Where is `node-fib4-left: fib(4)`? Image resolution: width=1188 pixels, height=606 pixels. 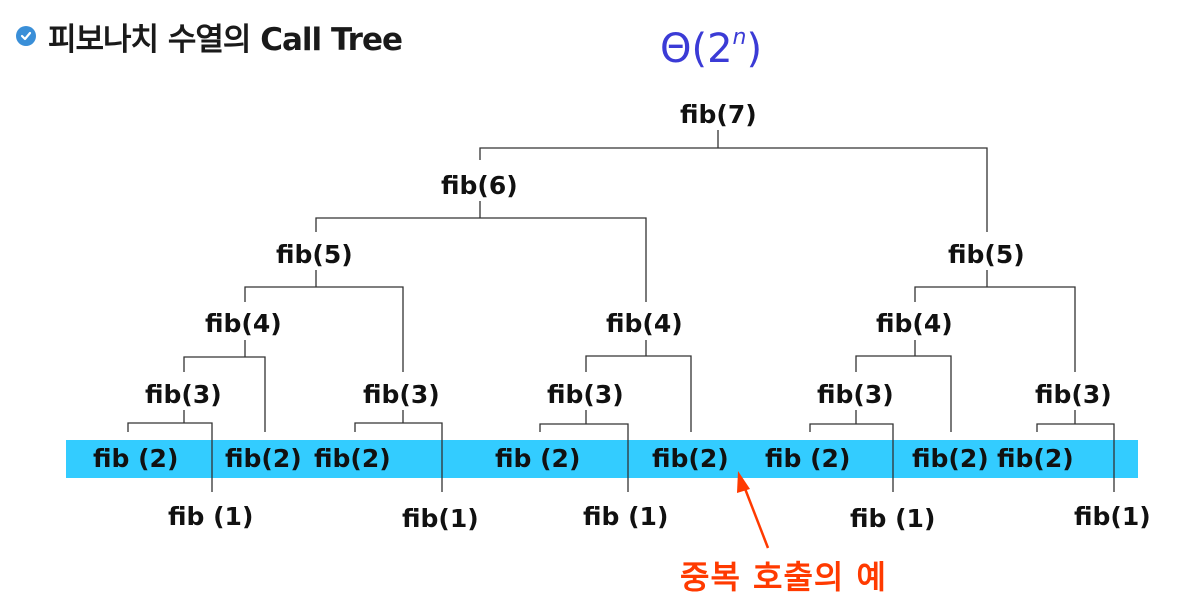
node-fib4-left: fib(4) is located at coordinates (243, 323).